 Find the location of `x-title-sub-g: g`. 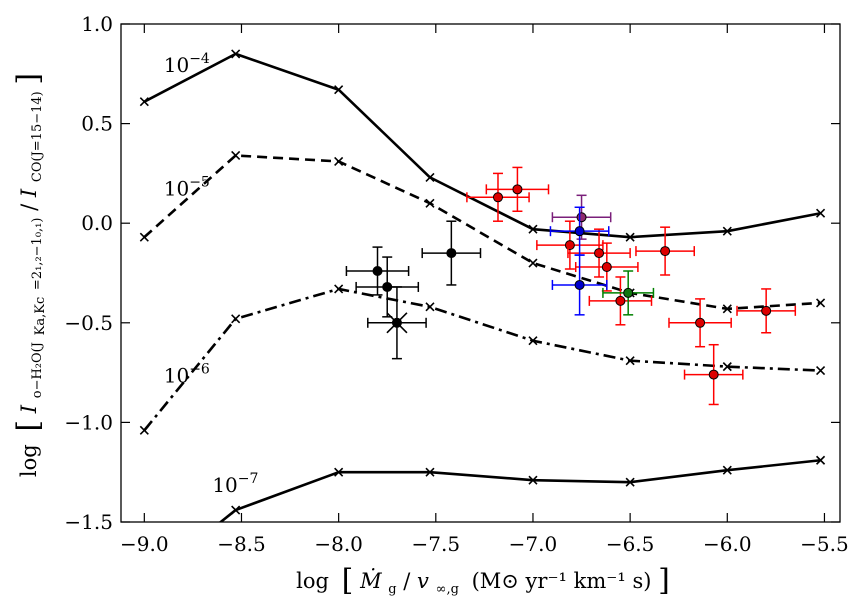

x-title-sub-g: g is located at coordinates (392, 589).